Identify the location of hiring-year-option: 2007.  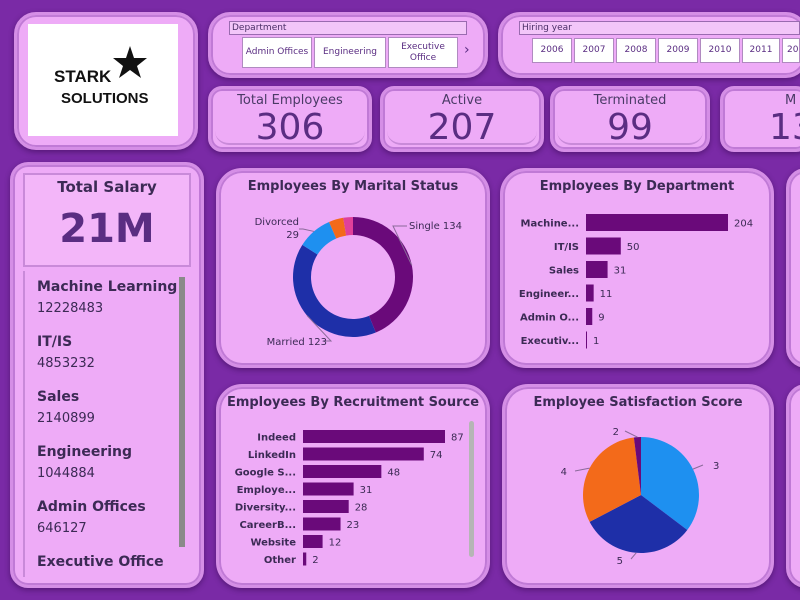
(594, 50).